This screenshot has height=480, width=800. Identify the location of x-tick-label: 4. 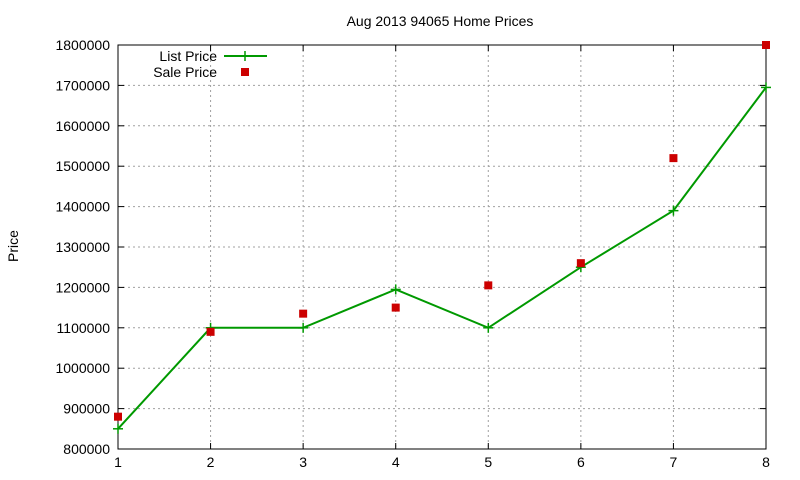
(396, 462).